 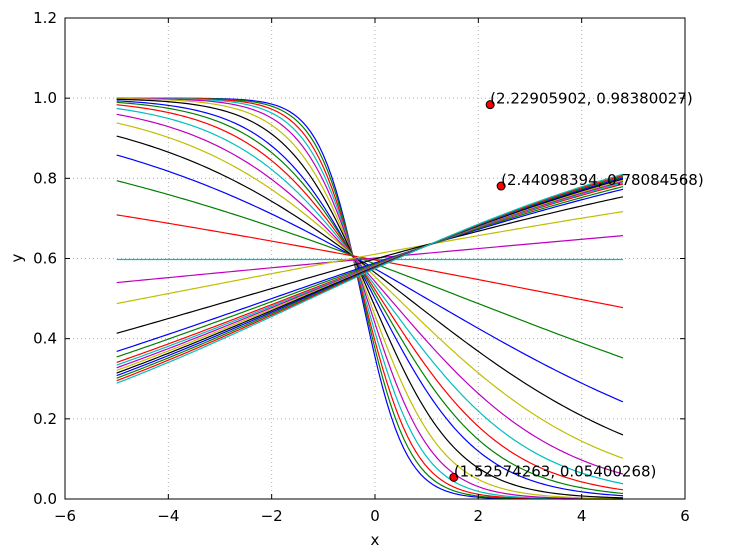 What do you see at coordinates (45, 18) in the screenshot?
I see `y-tick-label: 1.2` at bounding box center [45, 18].